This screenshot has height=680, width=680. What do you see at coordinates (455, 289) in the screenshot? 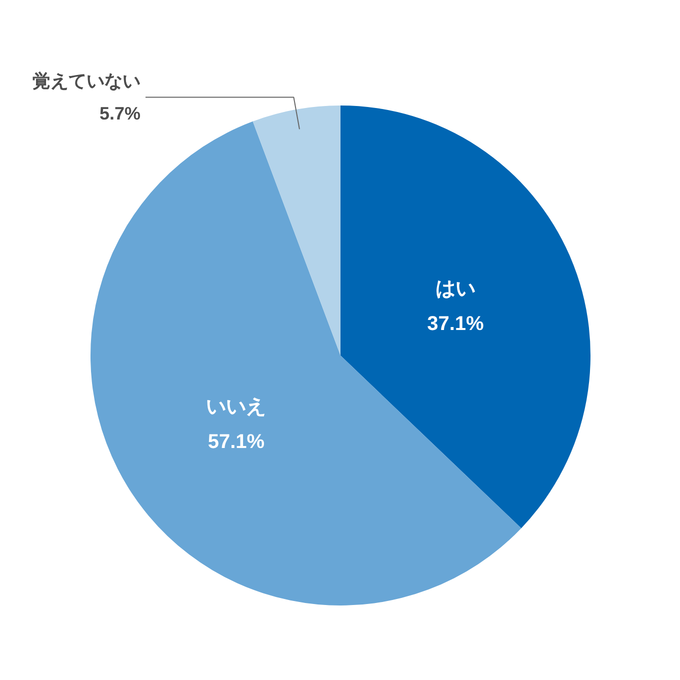
I see `slice-label: はい` at bounding box center [455, 289].